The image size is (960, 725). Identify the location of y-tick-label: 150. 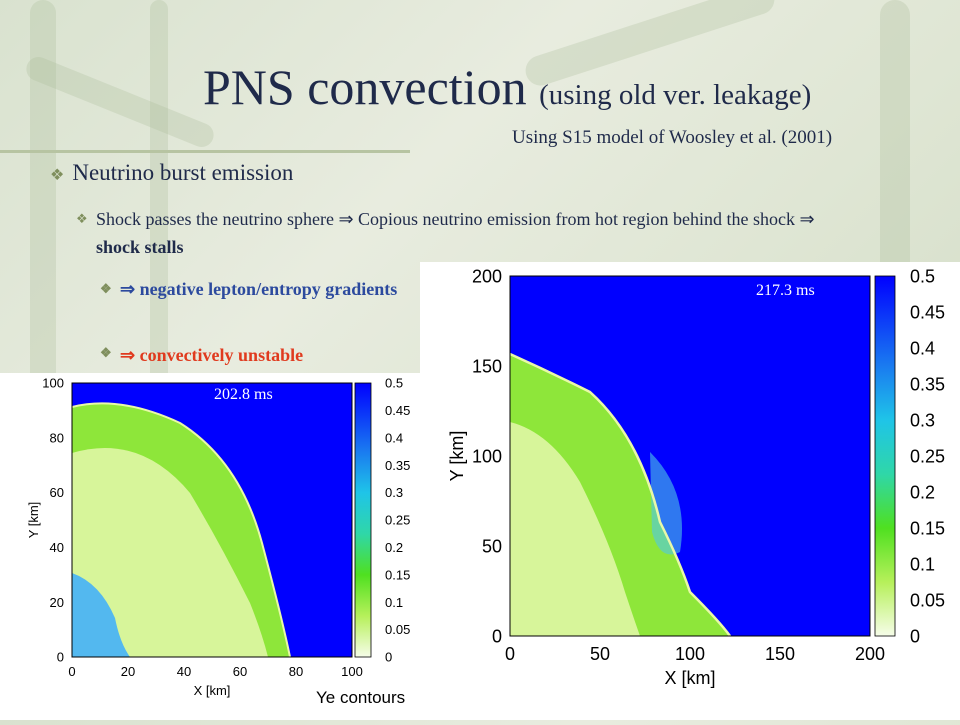
(487, 366).